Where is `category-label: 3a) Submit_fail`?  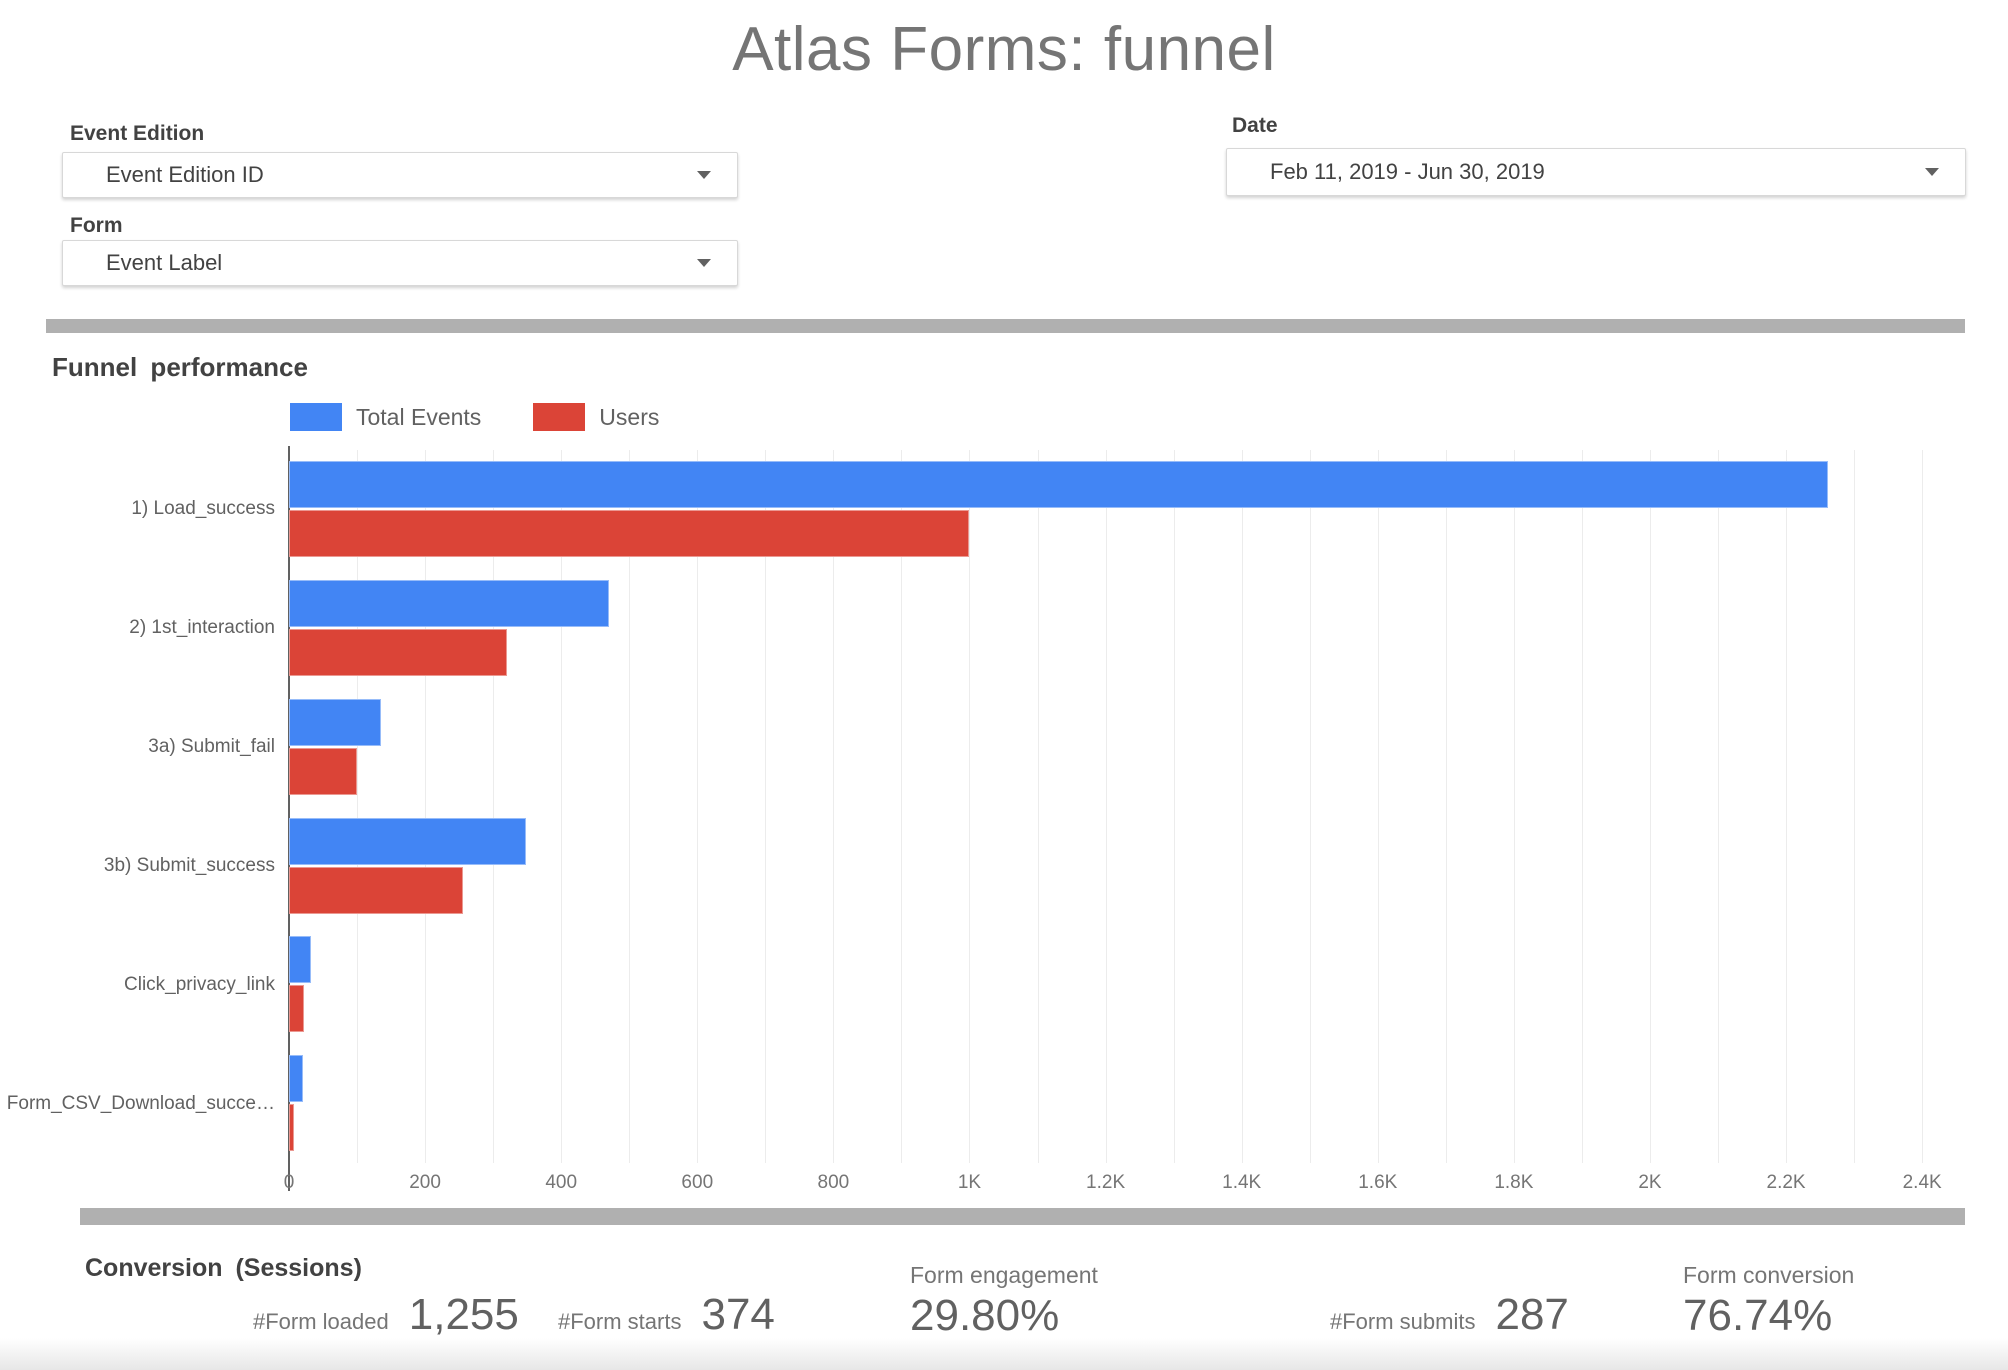
category-label: 3a) Submit_fail is located at coordinates (211, 747).